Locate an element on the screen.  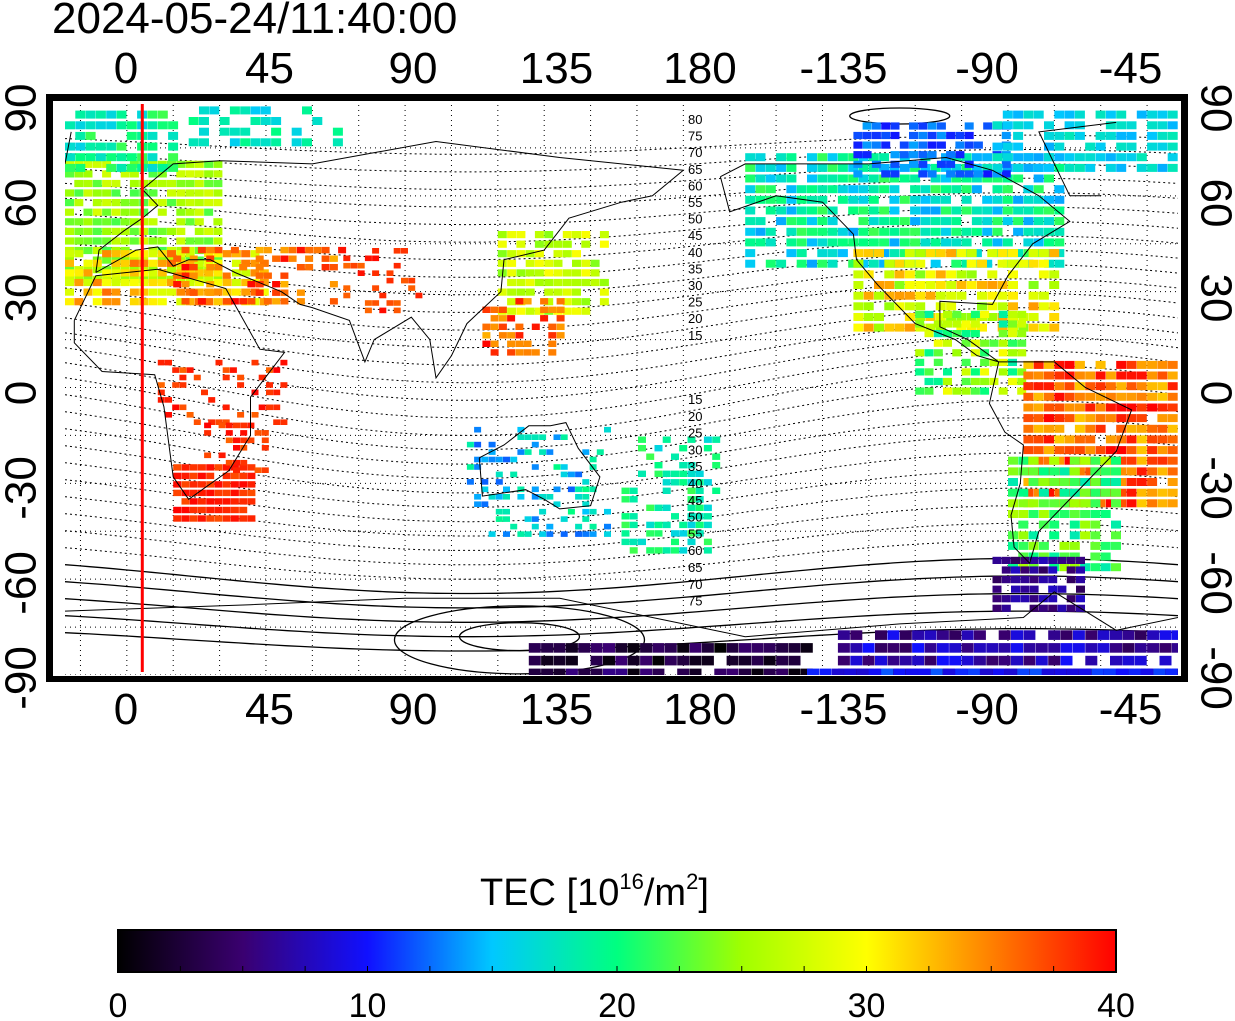
right-latitude-tick-label: -90 is located at coordinates (1213, 678).